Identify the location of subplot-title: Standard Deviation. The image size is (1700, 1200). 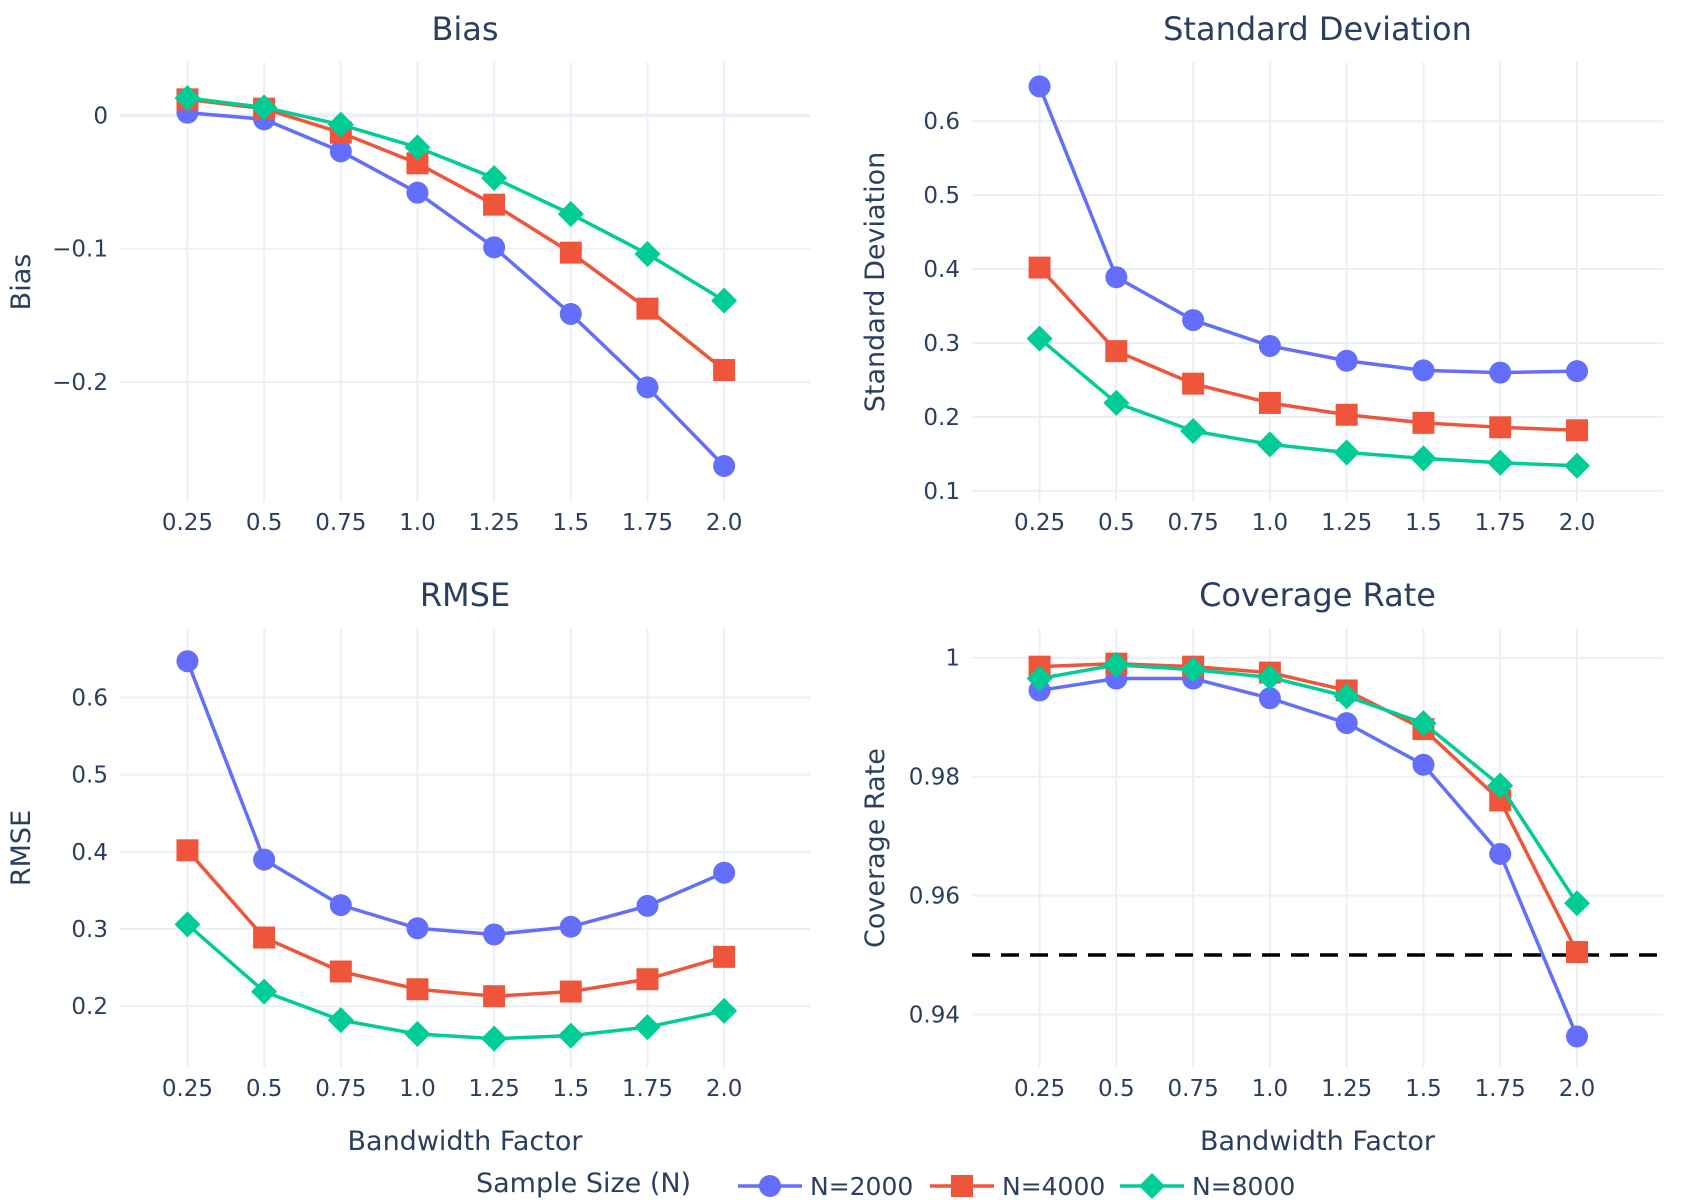
(1317, 29).